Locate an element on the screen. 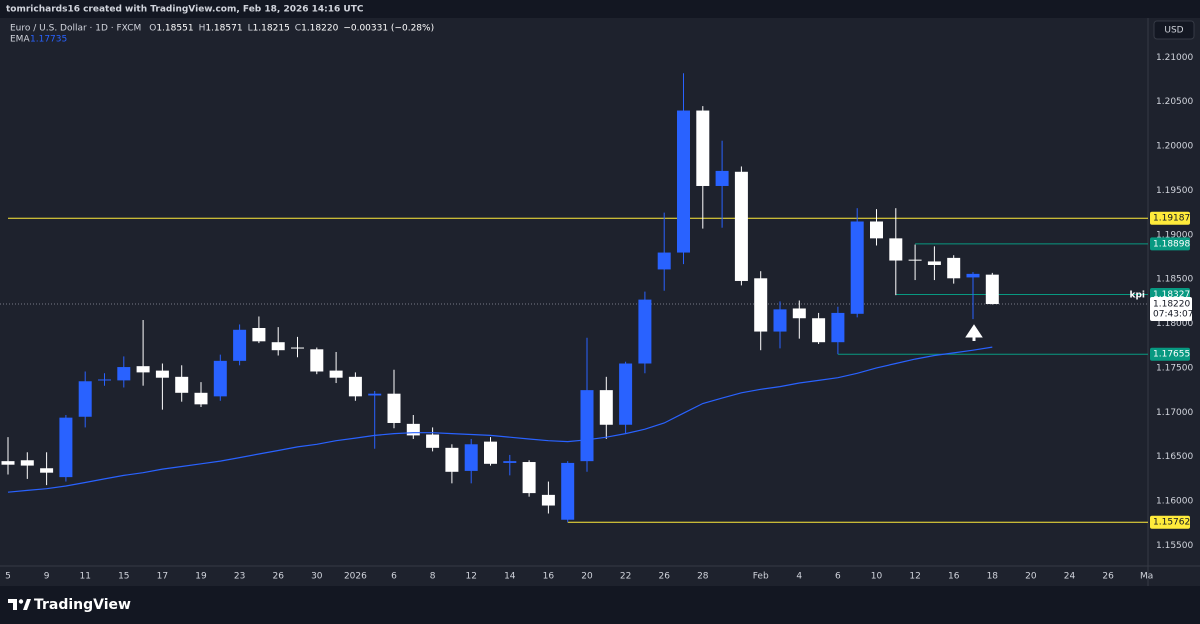 This screenshot has width=1200, height=624. y-tick-label: 1.16500 is located at coordinates (1174, 457).